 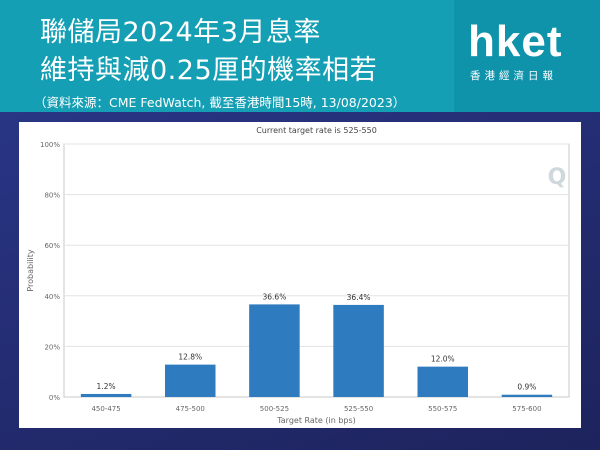 I want to click on brand-panel, so click(x=527, y=56).